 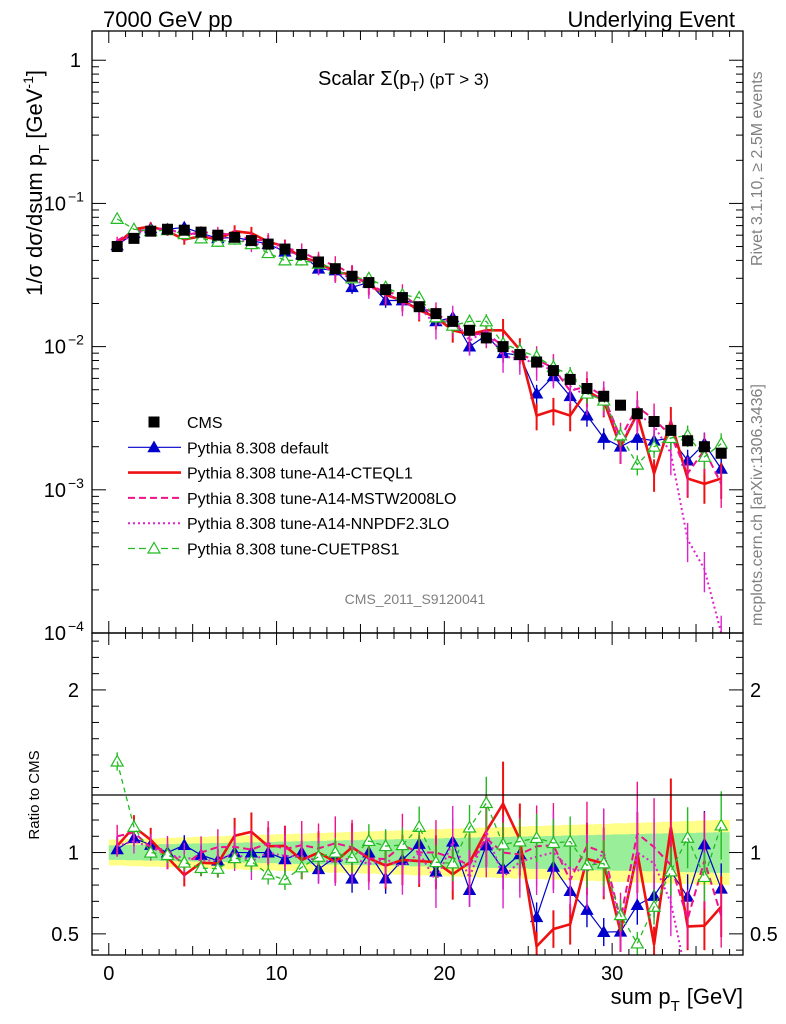 I want to click on chart-title: Scalar Σ(pT) (pT > 3), so click(x=403, y=81).